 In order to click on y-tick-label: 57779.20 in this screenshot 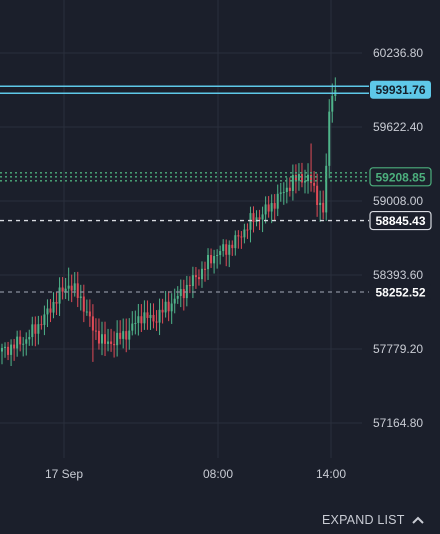, I will do `click(398, 349)`.